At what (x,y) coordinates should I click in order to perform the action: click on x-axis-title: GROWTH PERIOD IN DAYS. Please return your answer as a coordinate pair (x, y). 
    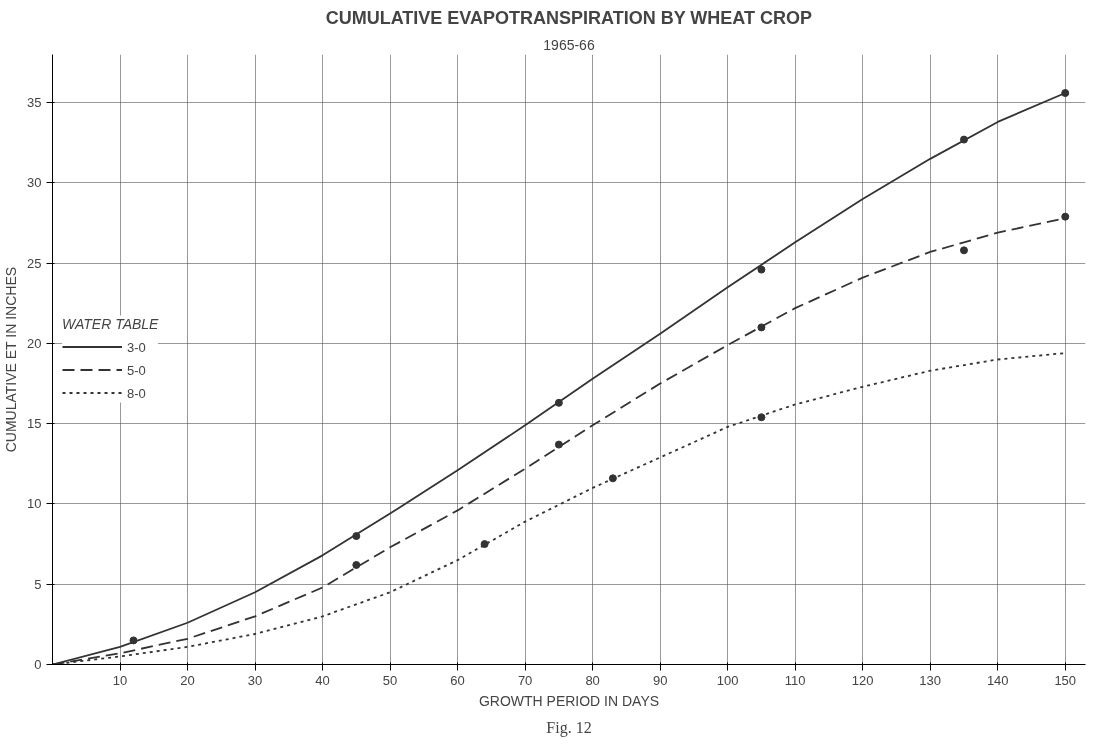
    Looking at the image, I should click on (569, 700).